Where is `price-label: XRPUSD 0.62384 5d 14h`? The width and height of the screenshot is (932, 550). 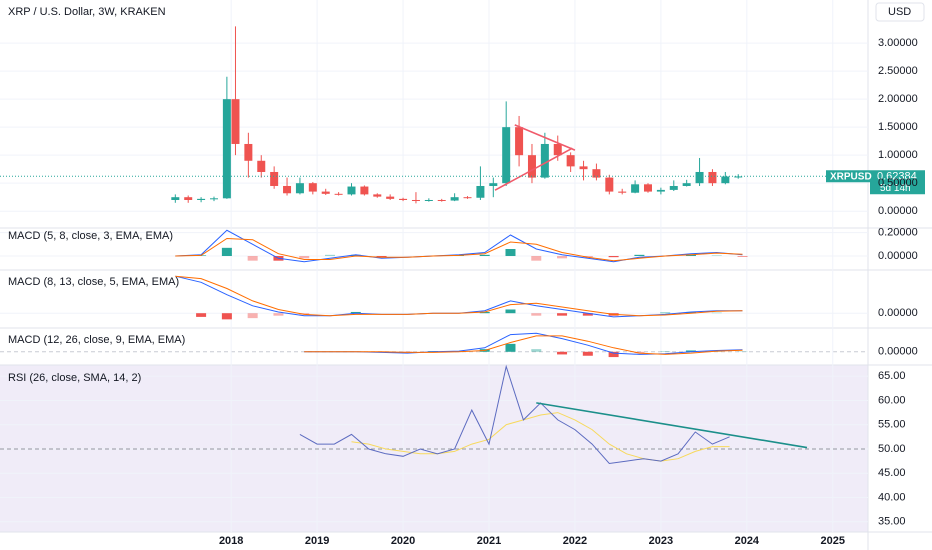
price-label: XRPUSD 0.62384 5d 14h is located at coordinates (875, 182).